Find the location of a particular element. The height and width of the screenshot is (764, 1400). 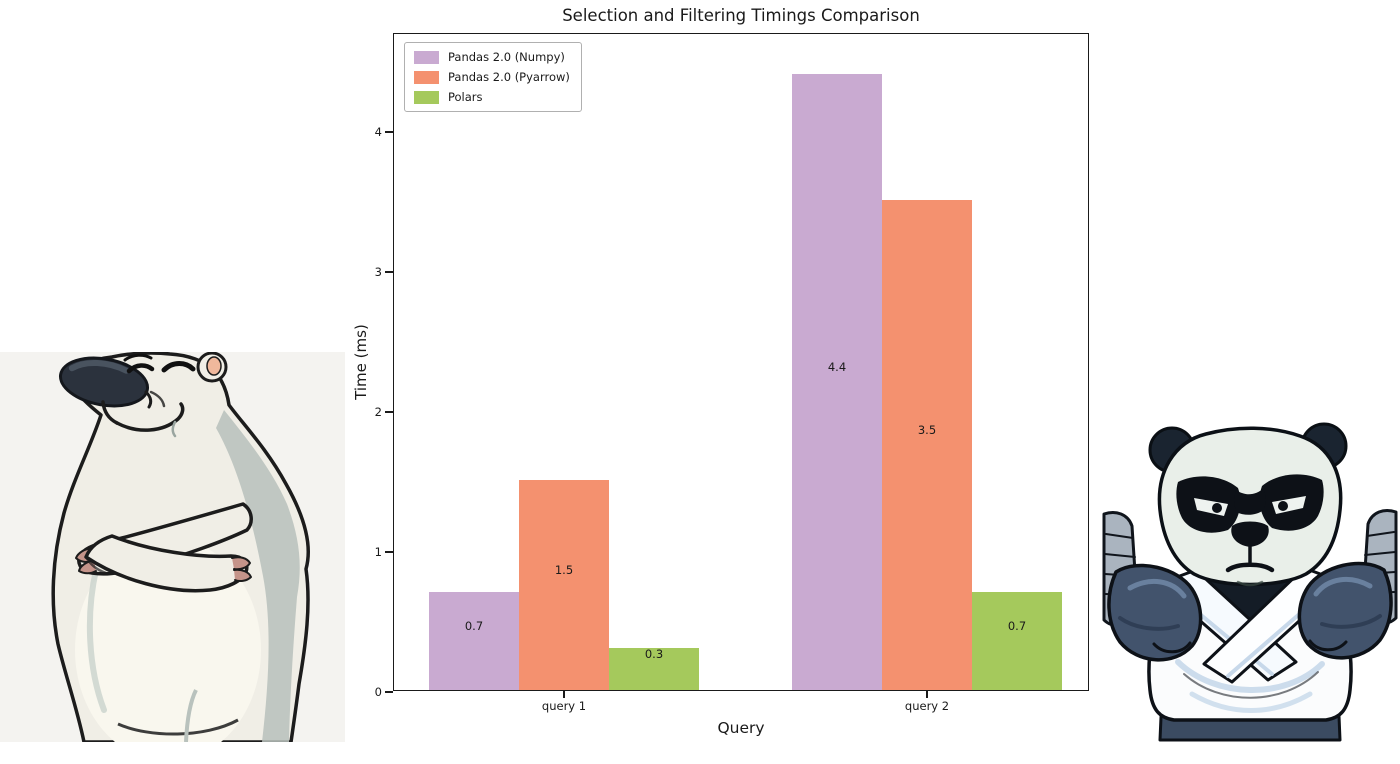

panda-frown is located at coordinates (1250, 567).